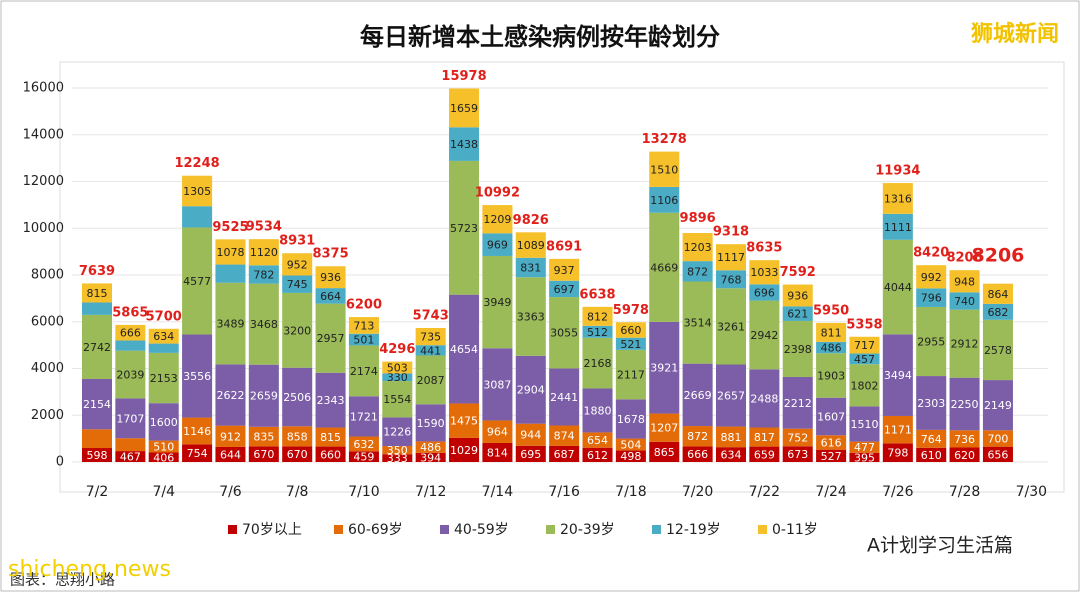 This screenshot has height=592, width=1080. What do you see at coordinates (47, 415) in the screenshot?
I see `y-tick-label: 2000` at bounding box center [47, 415].